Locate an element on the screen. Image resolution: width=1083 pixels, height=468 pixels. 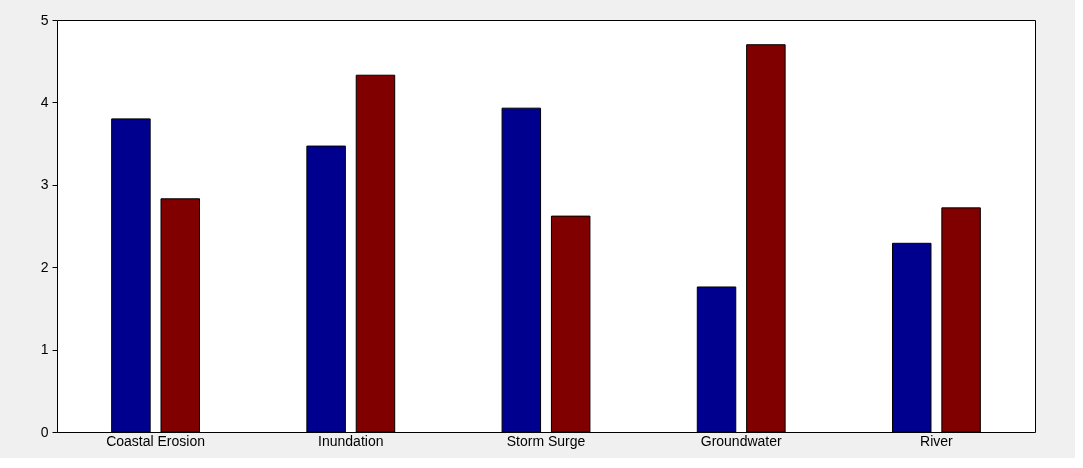
y-tick-label: 2 is located at coordinates (44, 266).